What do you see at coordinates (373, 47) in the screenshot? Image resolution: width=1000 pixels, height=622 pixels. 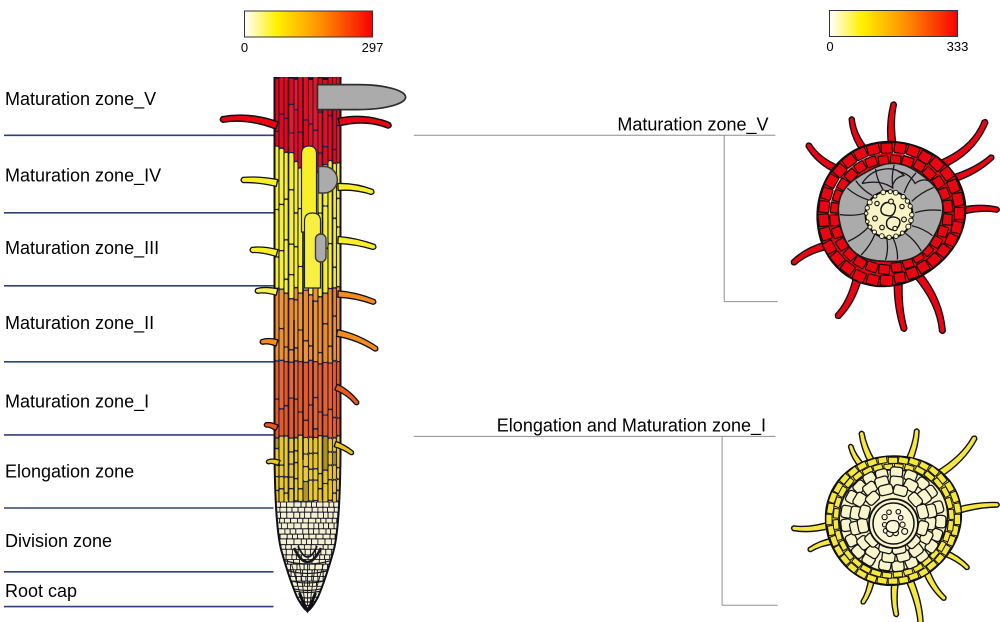 I see `svg-text: 297` at bounding box center [373, 47].